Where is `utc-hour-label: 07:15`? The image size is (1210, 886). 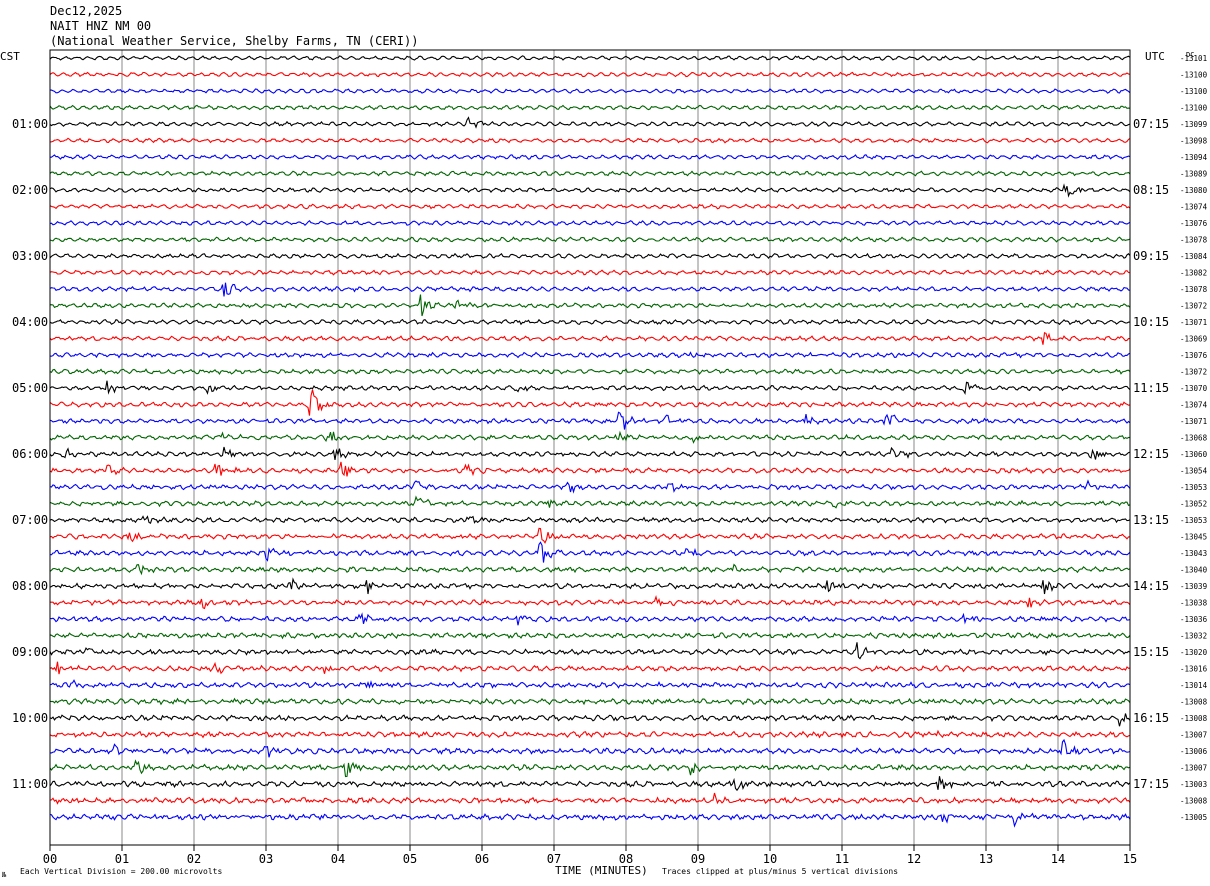
utc-hour-label: 07:15 is located at coordinates (1151, 124).